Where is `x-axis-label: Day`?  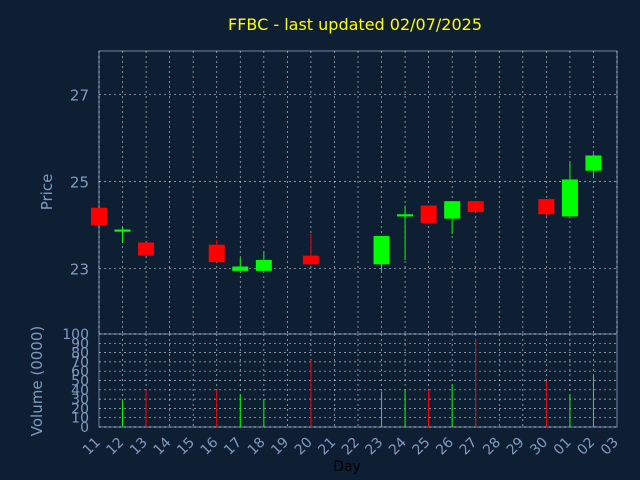
x-axis-label: Day is located at coordinates (347, 467).